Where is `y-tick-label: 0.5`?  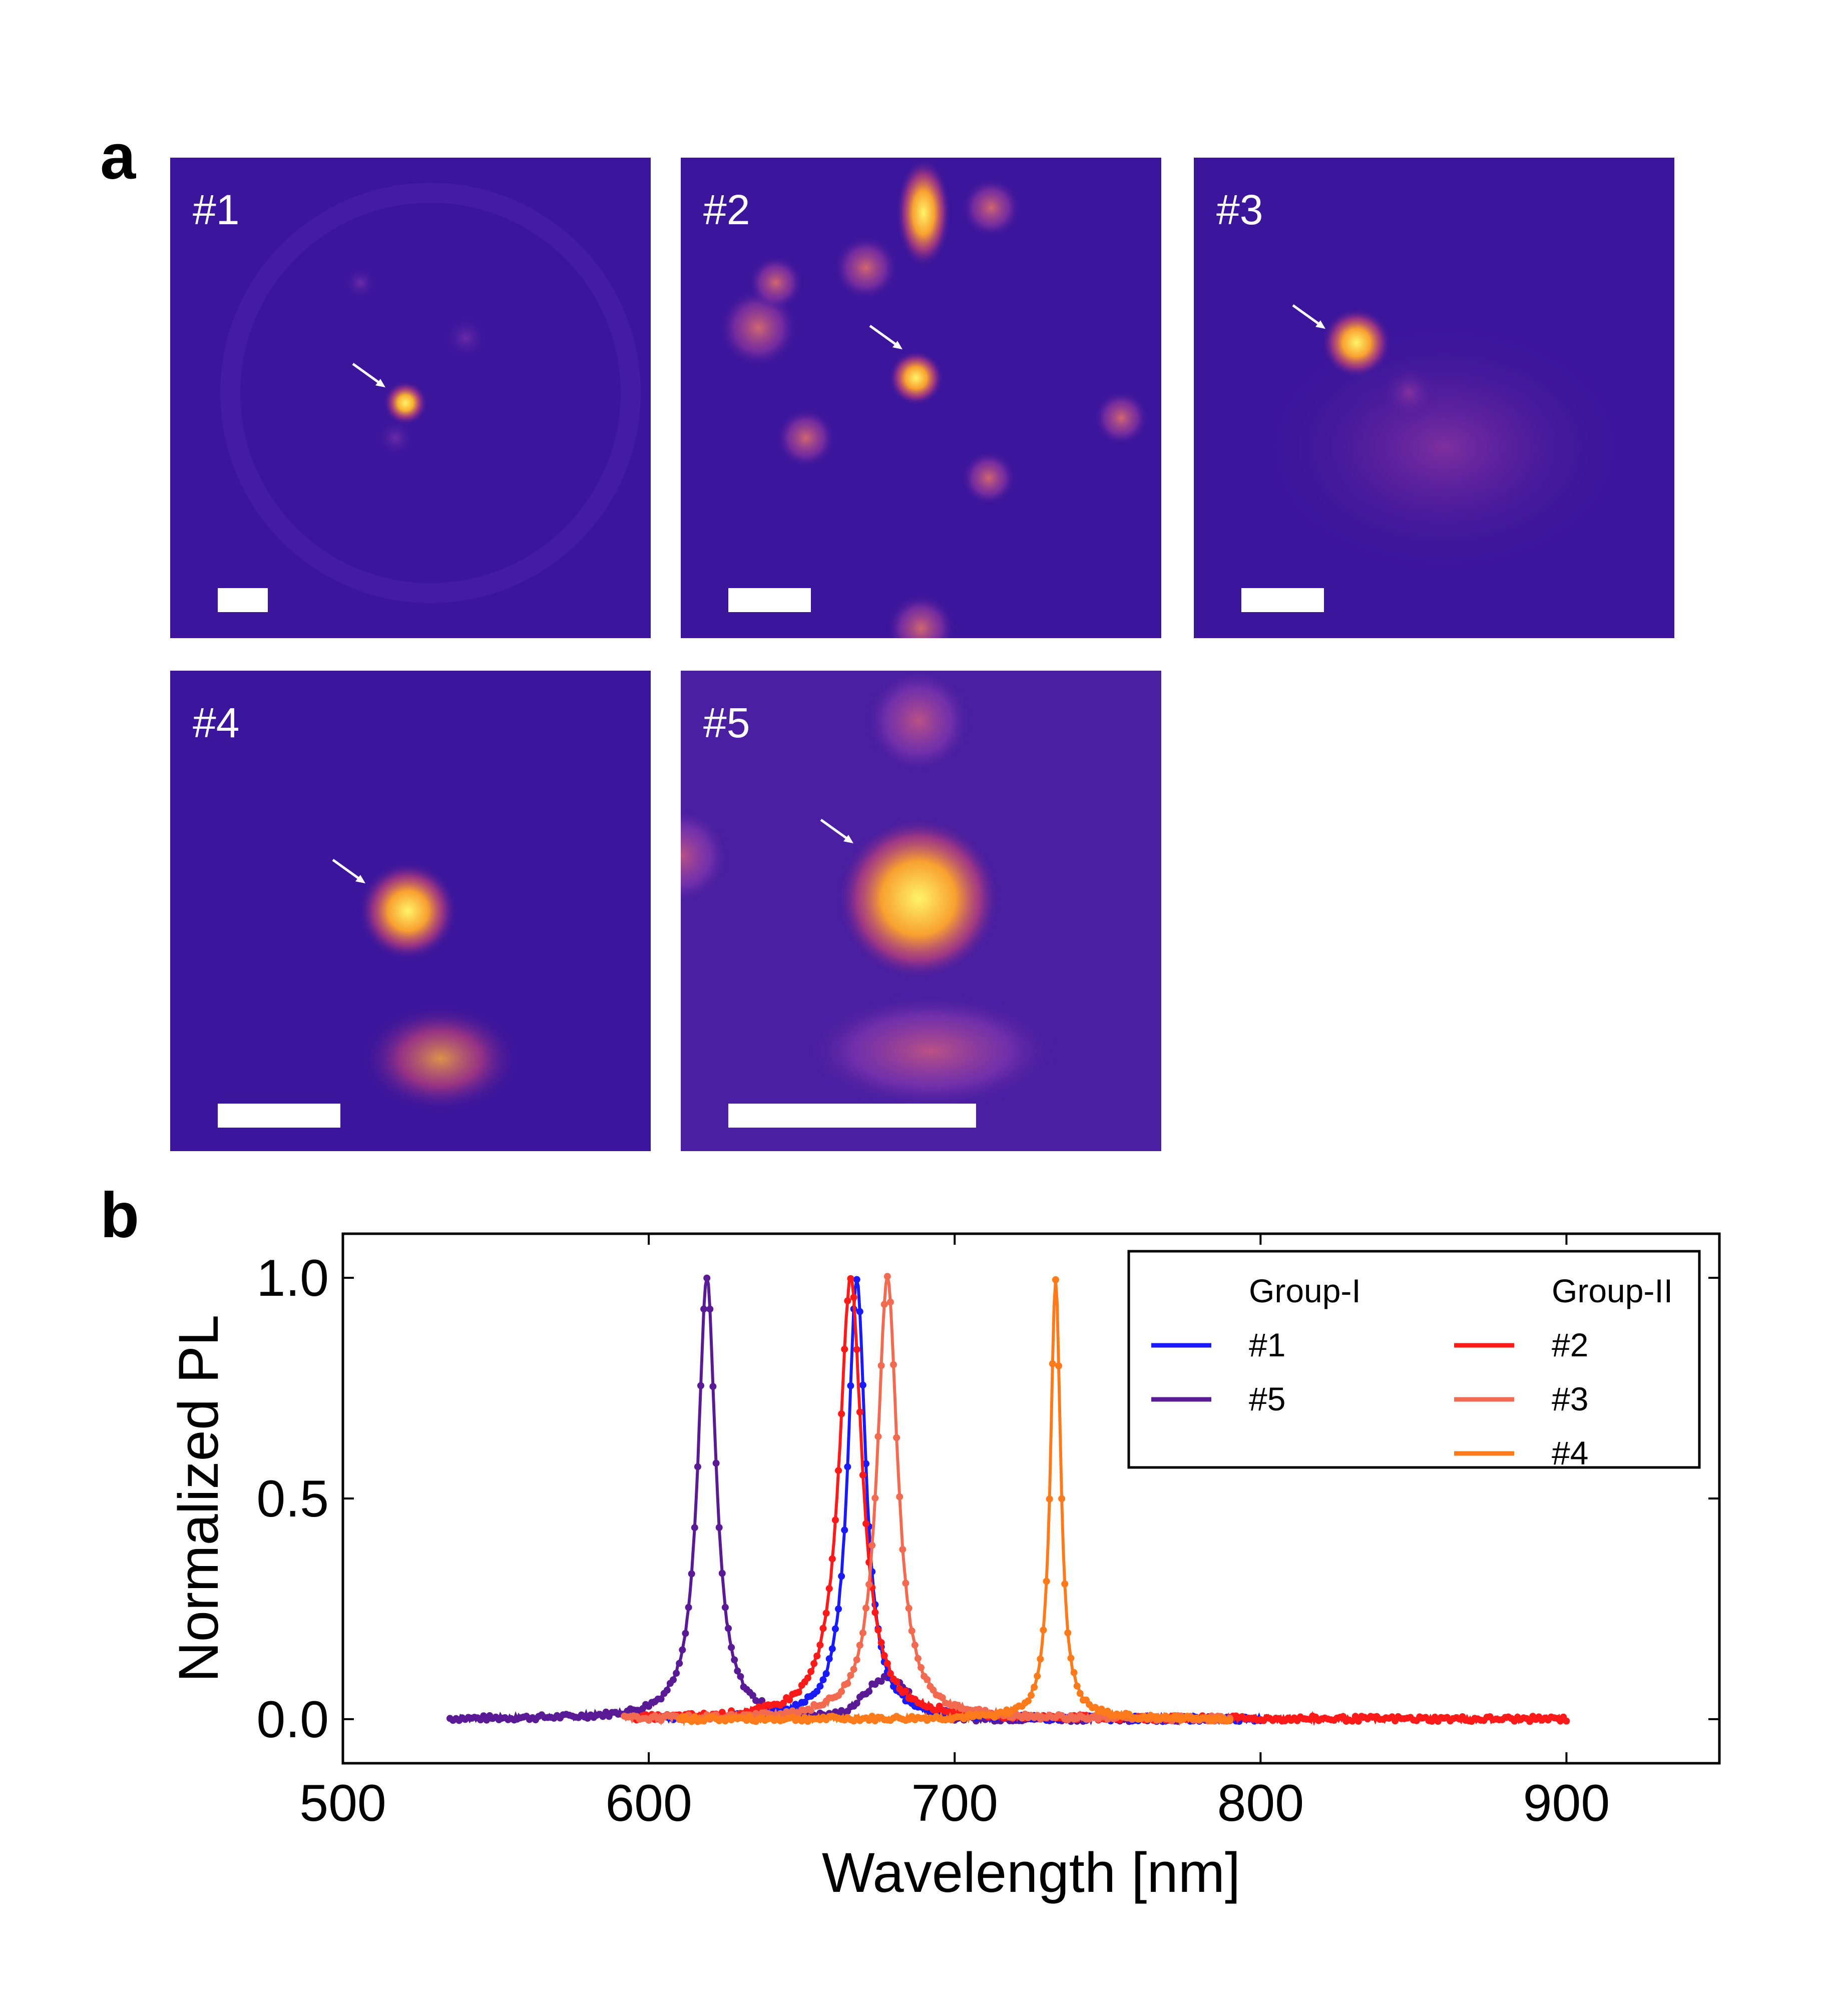 y-tick-label: 0.5 is located at coordinates (293, 1499).